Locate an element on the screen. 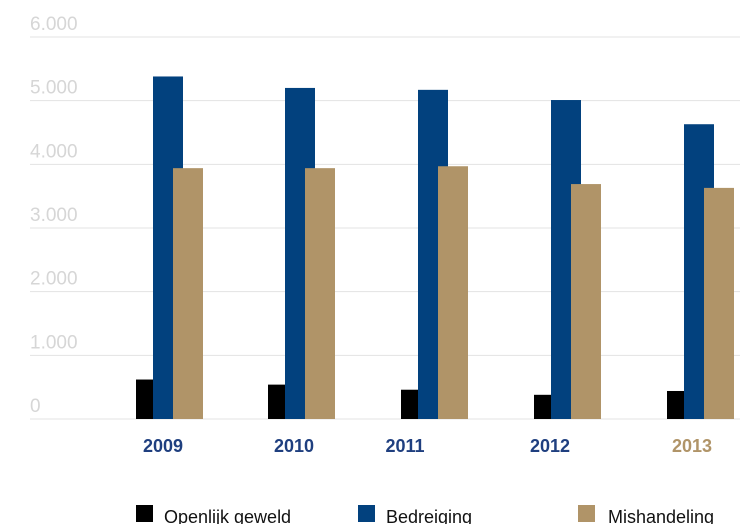  bar-openlijk-geweld-2011 is located at coordinates (410, 404).